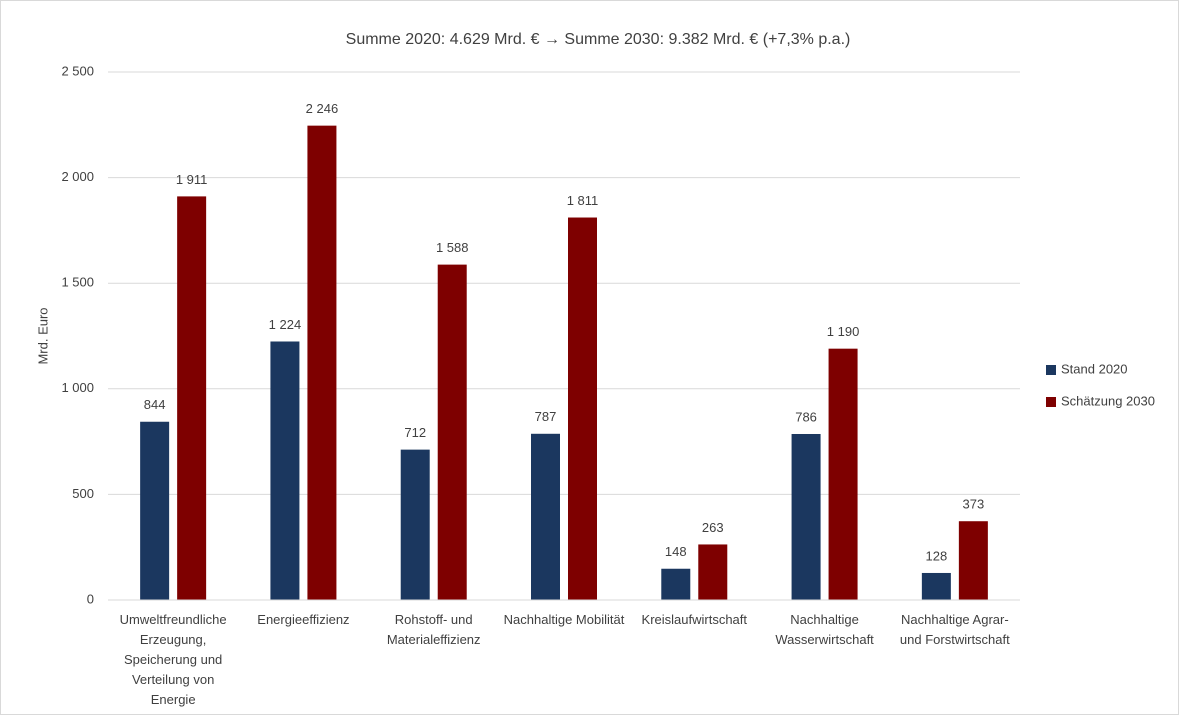 The width and height of the screenshot is (1179, 715). Describe the element at coordinates (806, 416) in the screenshot. I see `data-label: 786` at that location.